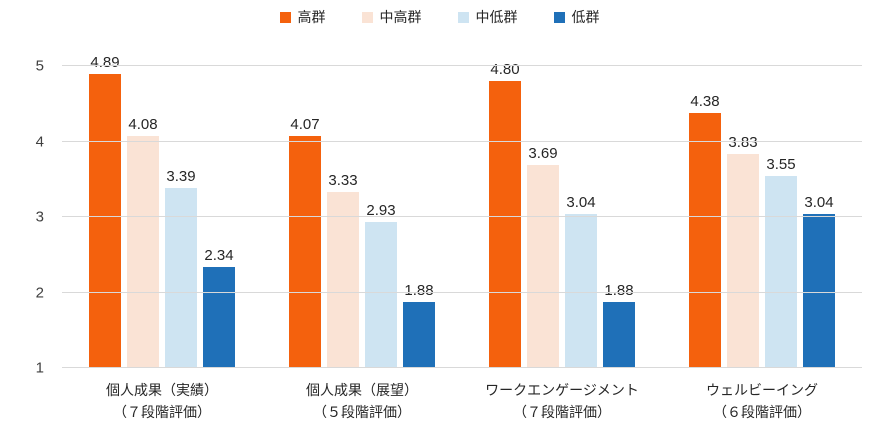 This screenshot has height=446, width=879. Describe the element at coordinates (162, 401) in the screenshot. I see `category-label: 個人成果（実績） （７段階評価）` at that location.